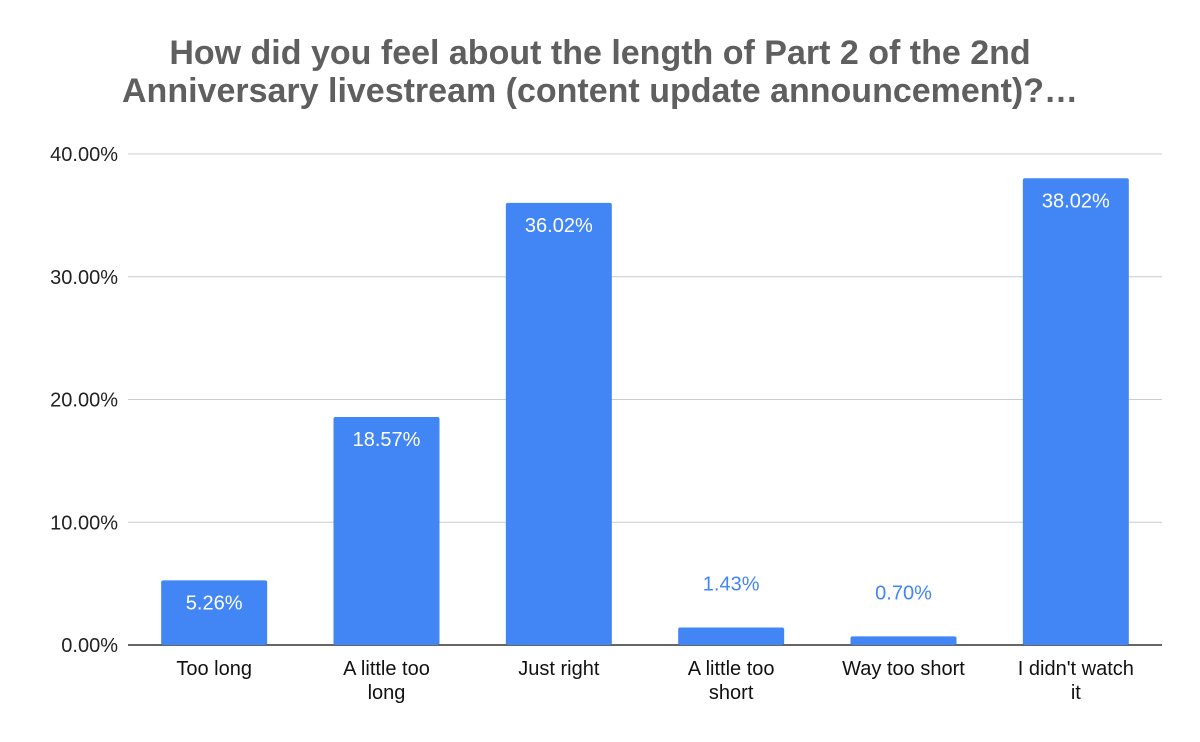  I want to click on x-tick-label-line: Just right, so click(559, 669).